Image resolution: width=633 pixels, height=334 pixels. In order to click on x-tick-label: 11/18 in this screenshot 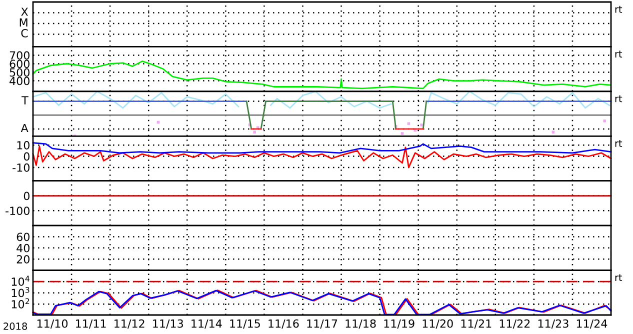, I will do `click(361, 324)`.